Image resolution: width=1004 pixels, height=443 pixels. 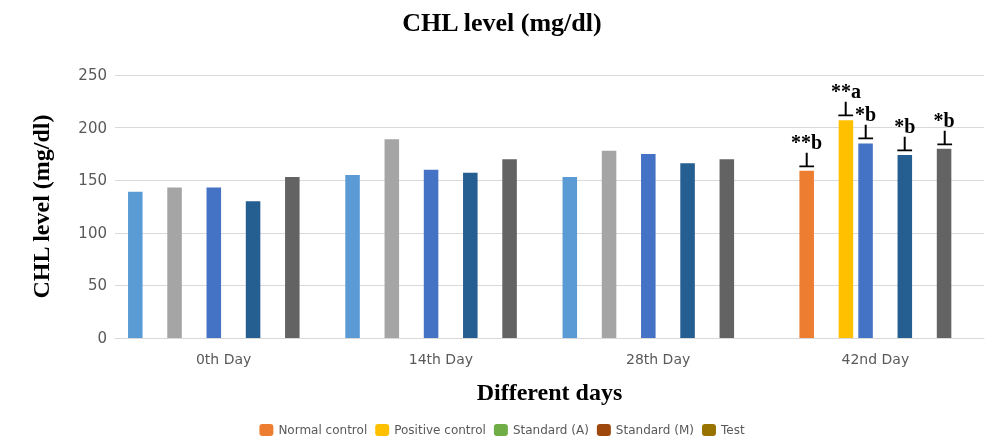 I want to click on y-tick-label: 50, so click(x=97, y=285).